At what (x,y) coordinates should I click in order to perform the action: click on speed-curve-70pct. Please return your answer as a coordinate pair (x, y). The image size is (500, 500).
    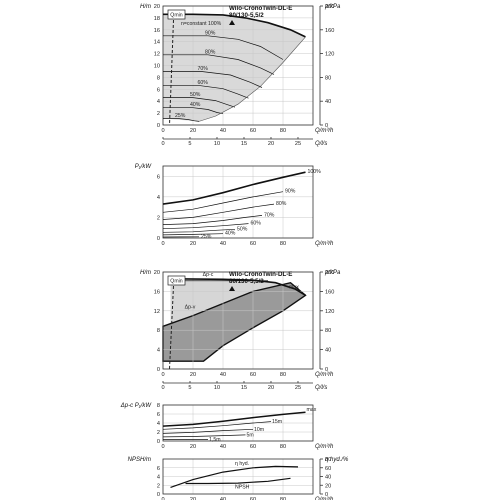
    Looking at the image, I should click on (213, 79).